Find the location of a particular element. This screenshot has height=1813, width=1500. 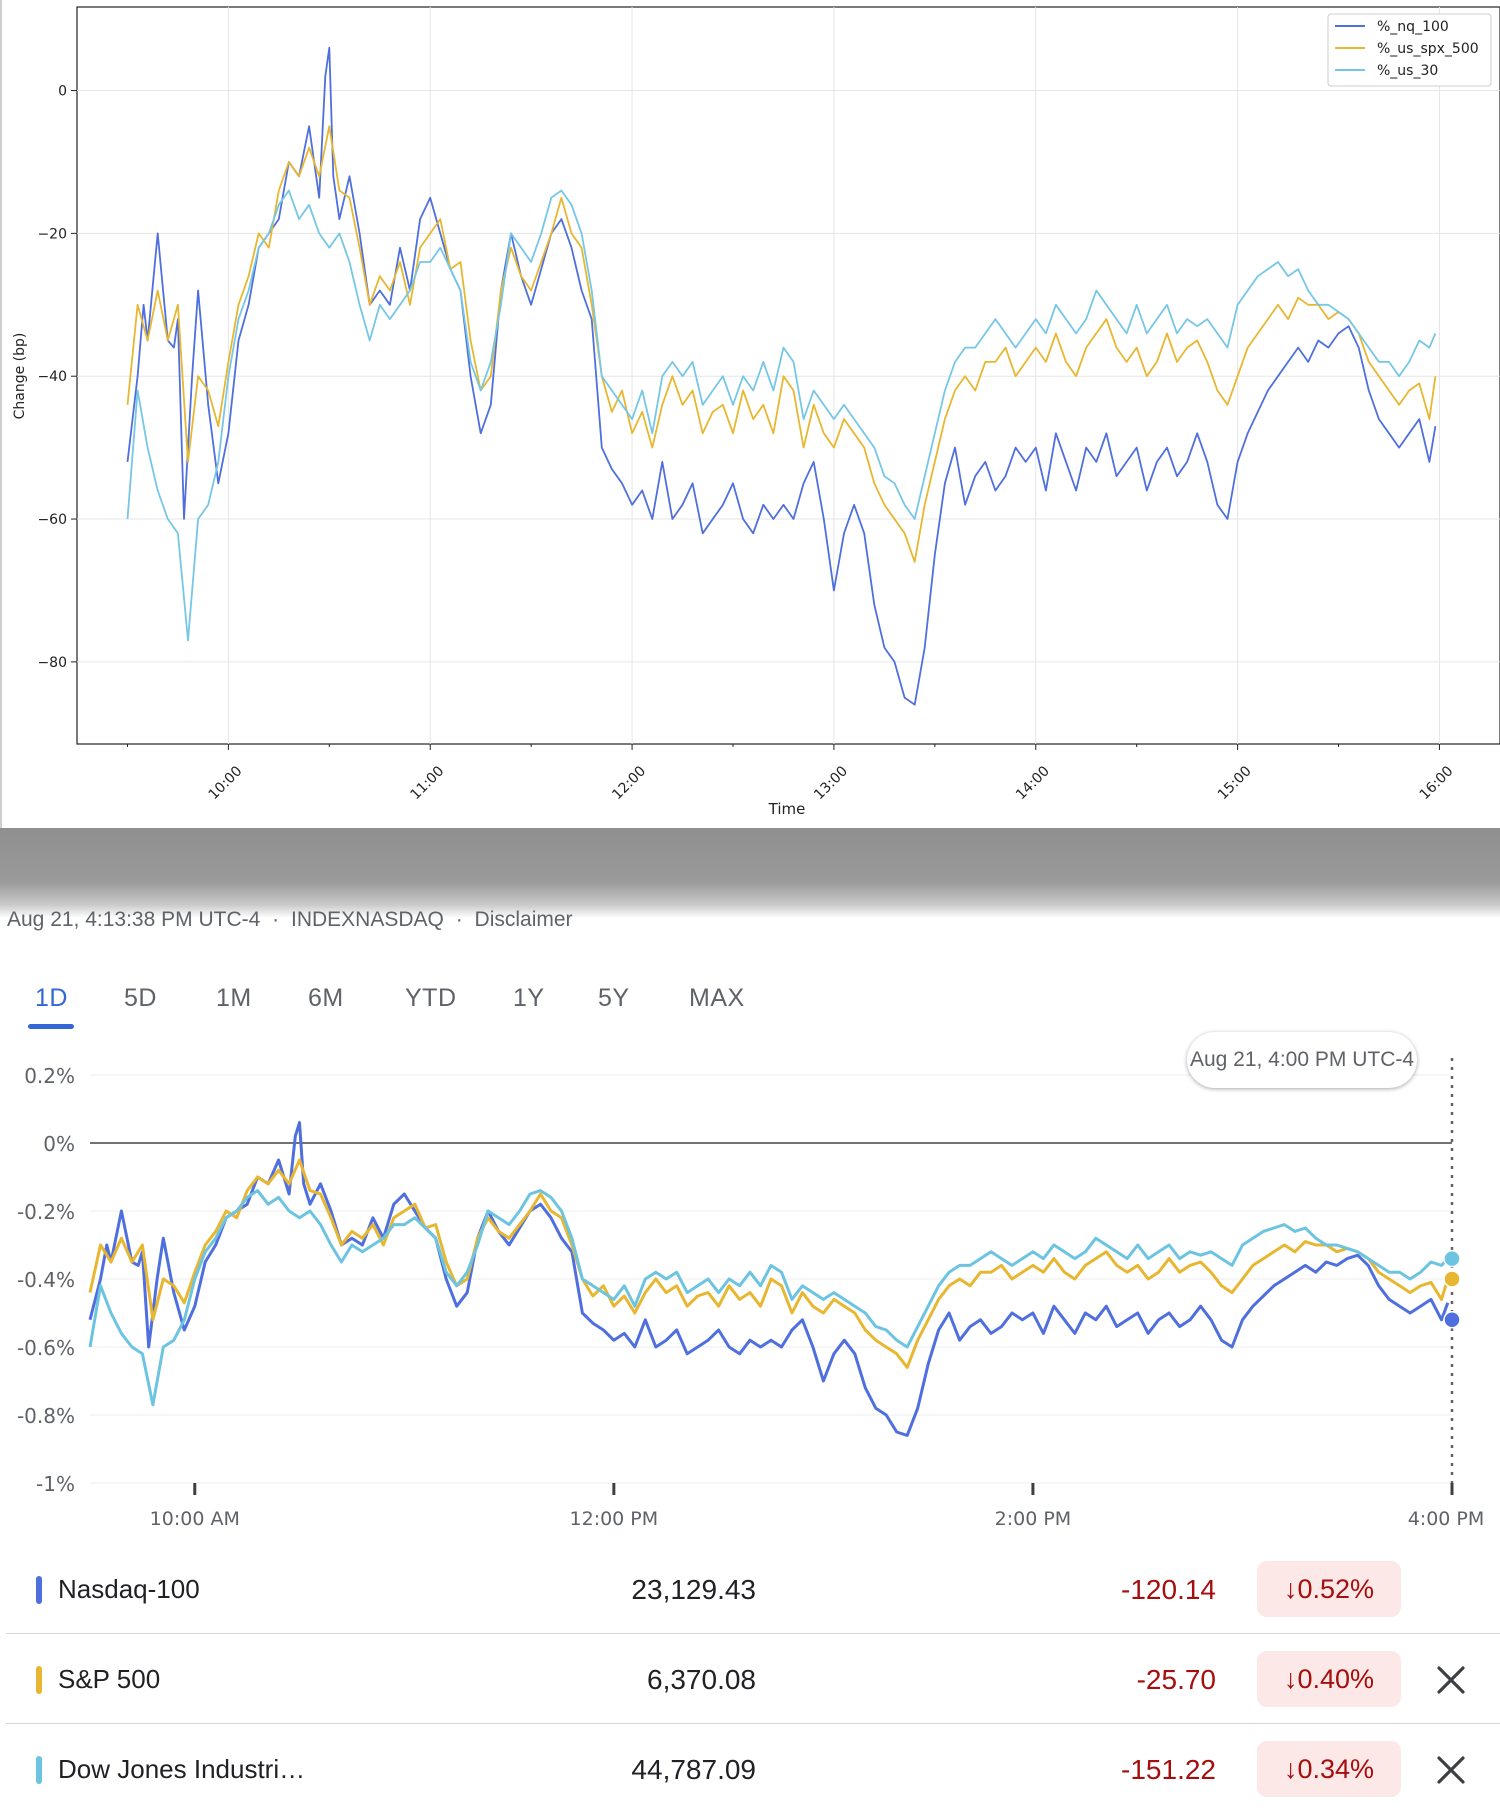

legend: %_nq_100 %_us_spx_500 %_us_30 is located at coordinates (1409, 50).